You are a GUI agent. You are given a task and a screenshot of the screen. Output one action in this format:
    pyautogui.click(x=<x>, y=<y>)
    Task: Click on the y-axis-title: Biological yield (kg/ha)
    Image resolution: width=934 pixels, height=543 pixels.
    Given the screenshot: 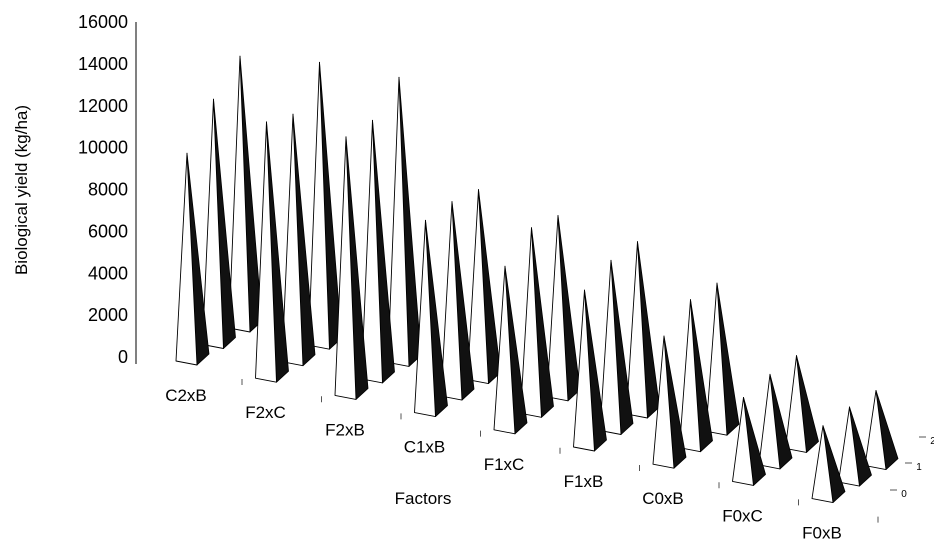 What is the action you would take?
    pyautogui.click(x=21, y=190)
    